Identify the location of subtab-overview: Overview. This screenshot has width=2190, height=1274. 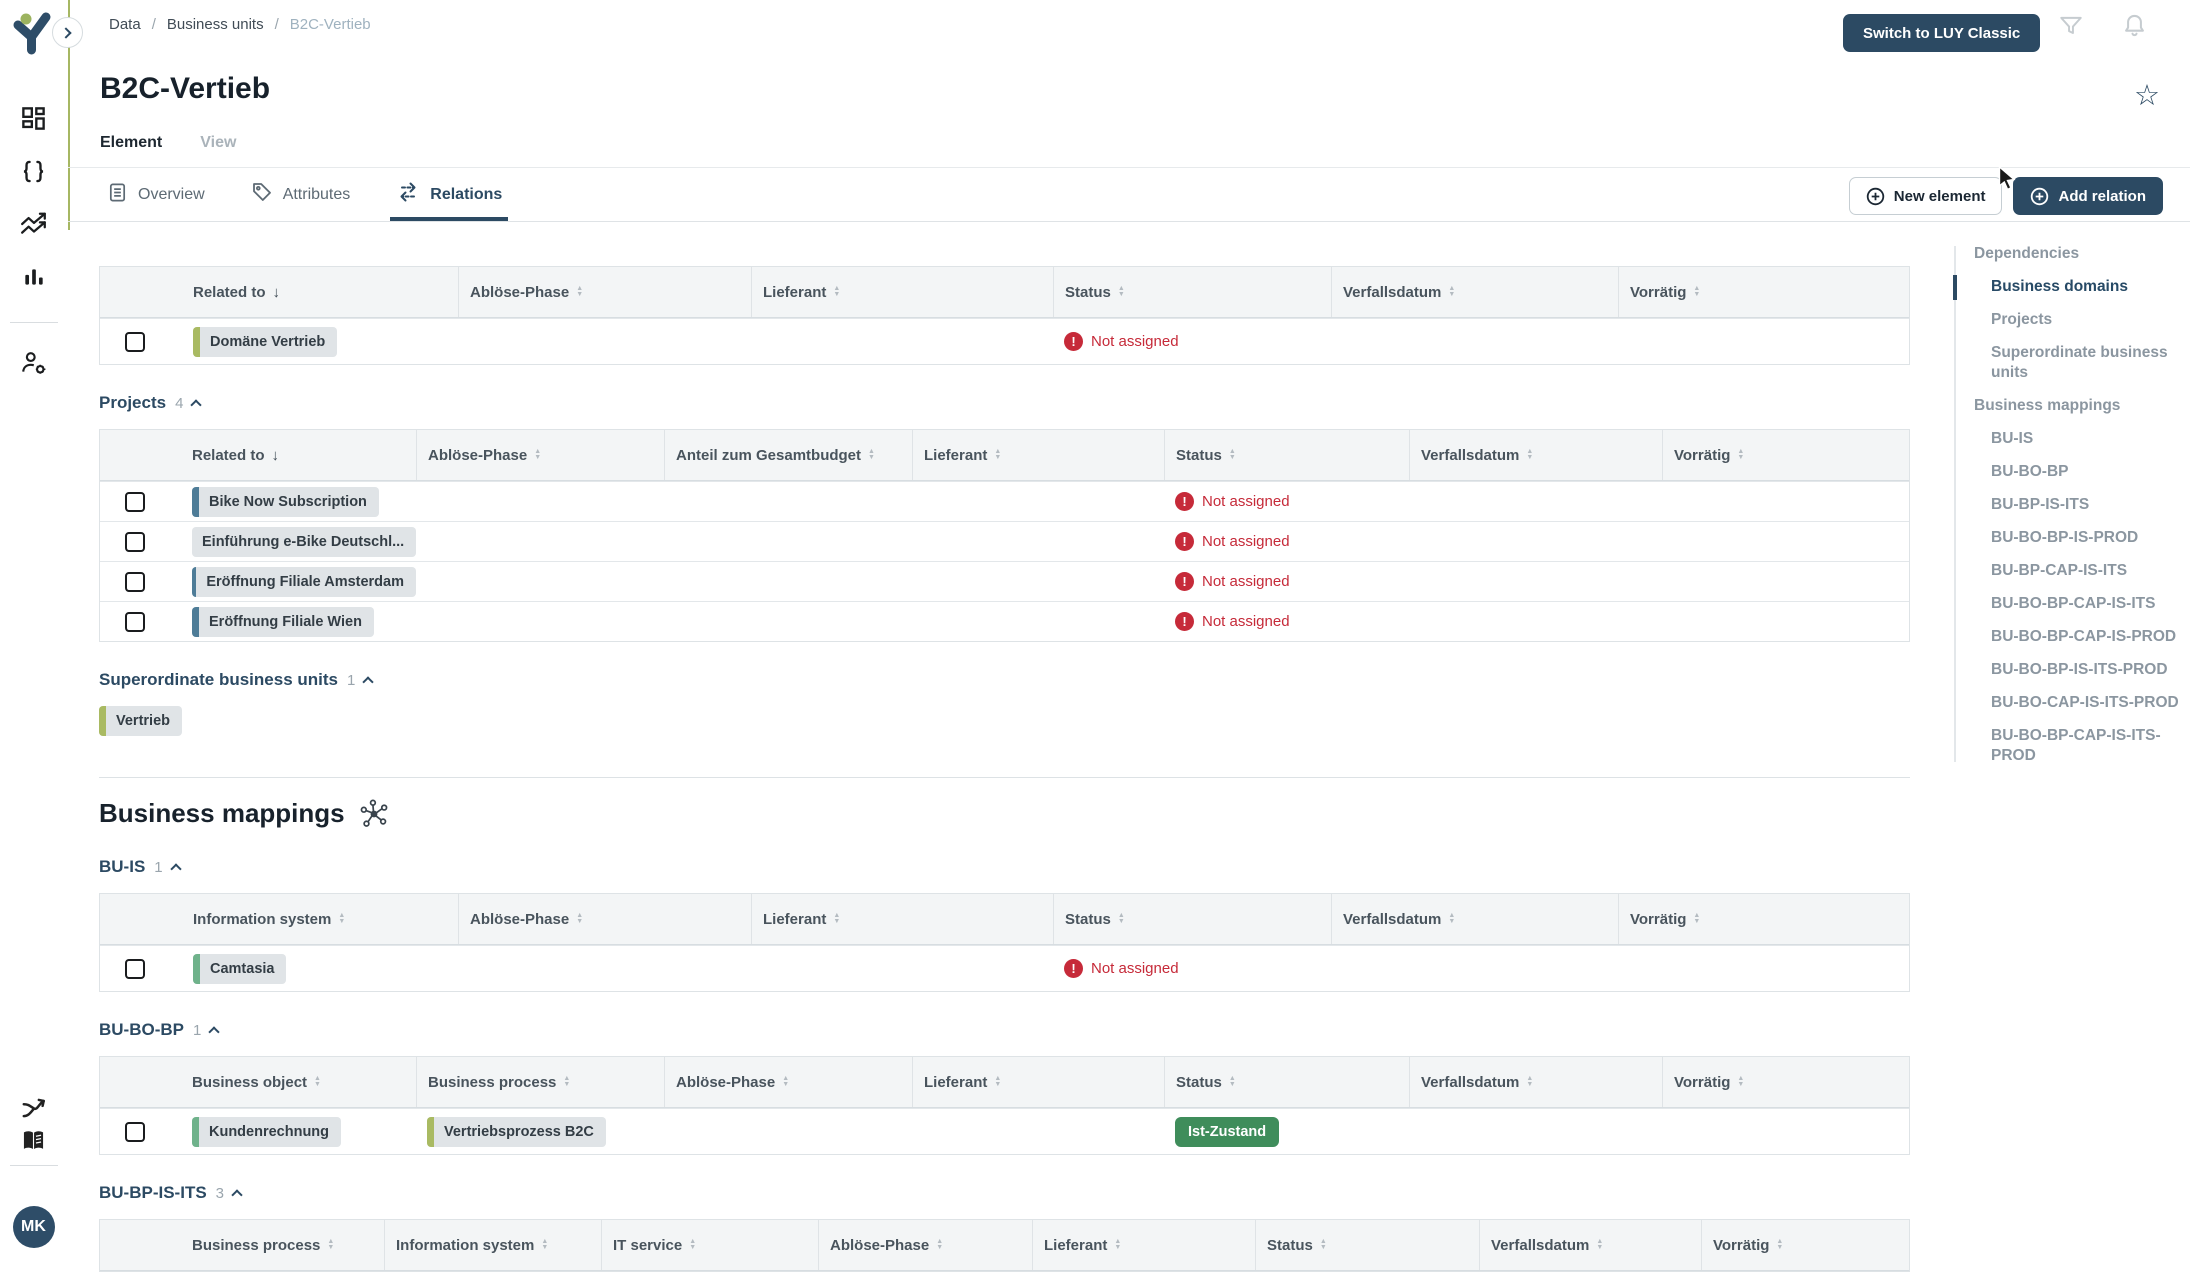
(156, 194).